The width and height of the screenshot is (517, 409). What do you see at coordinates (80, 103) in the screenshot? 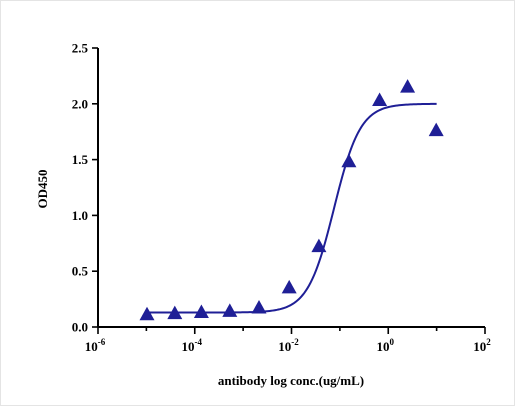
I see `y-tick-label: 2.0` at bounding box center [80, 103].